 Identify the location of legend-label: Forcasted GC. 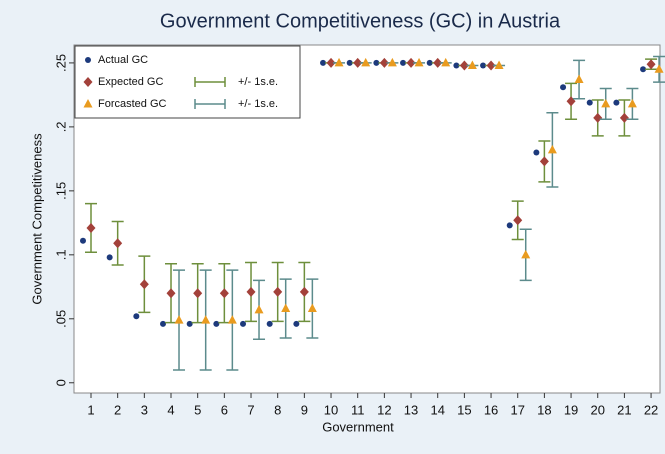
(132, 104).